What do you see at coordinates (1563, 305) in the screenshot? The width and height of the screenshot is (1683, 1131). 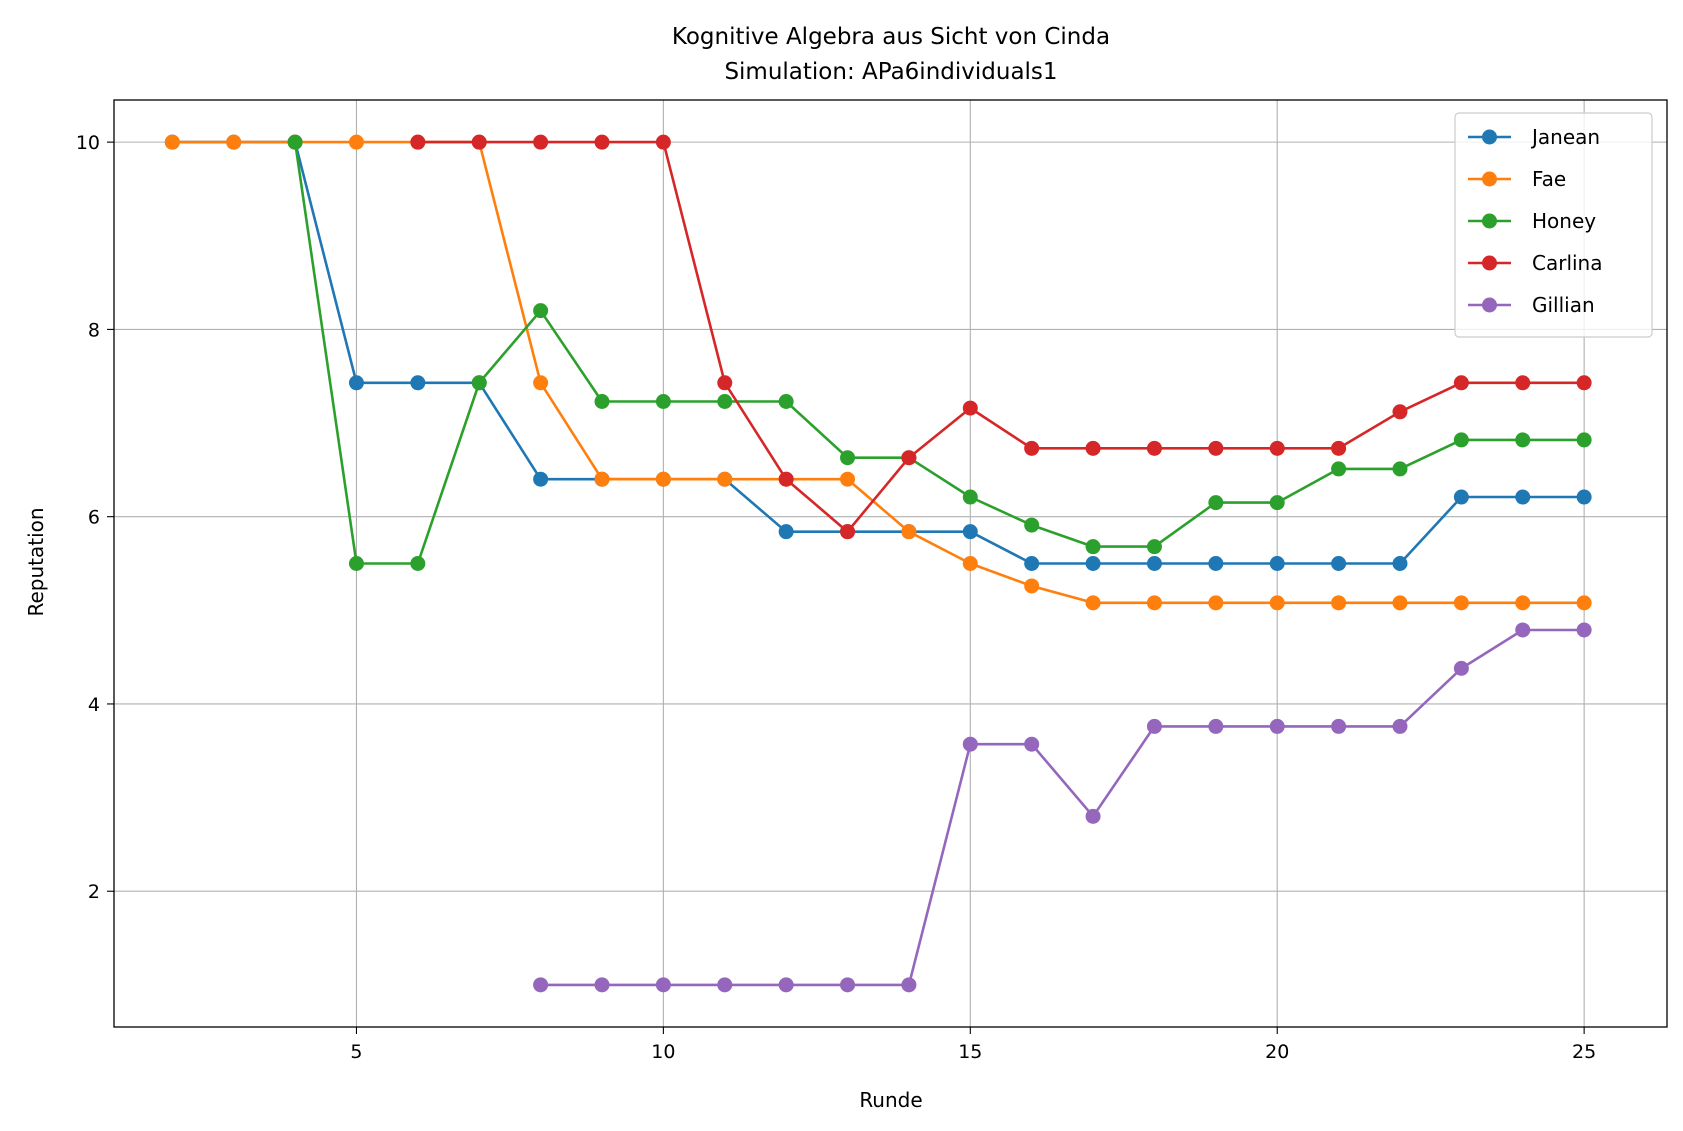 I see `legend-label: Gillian` at bounding box center [1563, 305].